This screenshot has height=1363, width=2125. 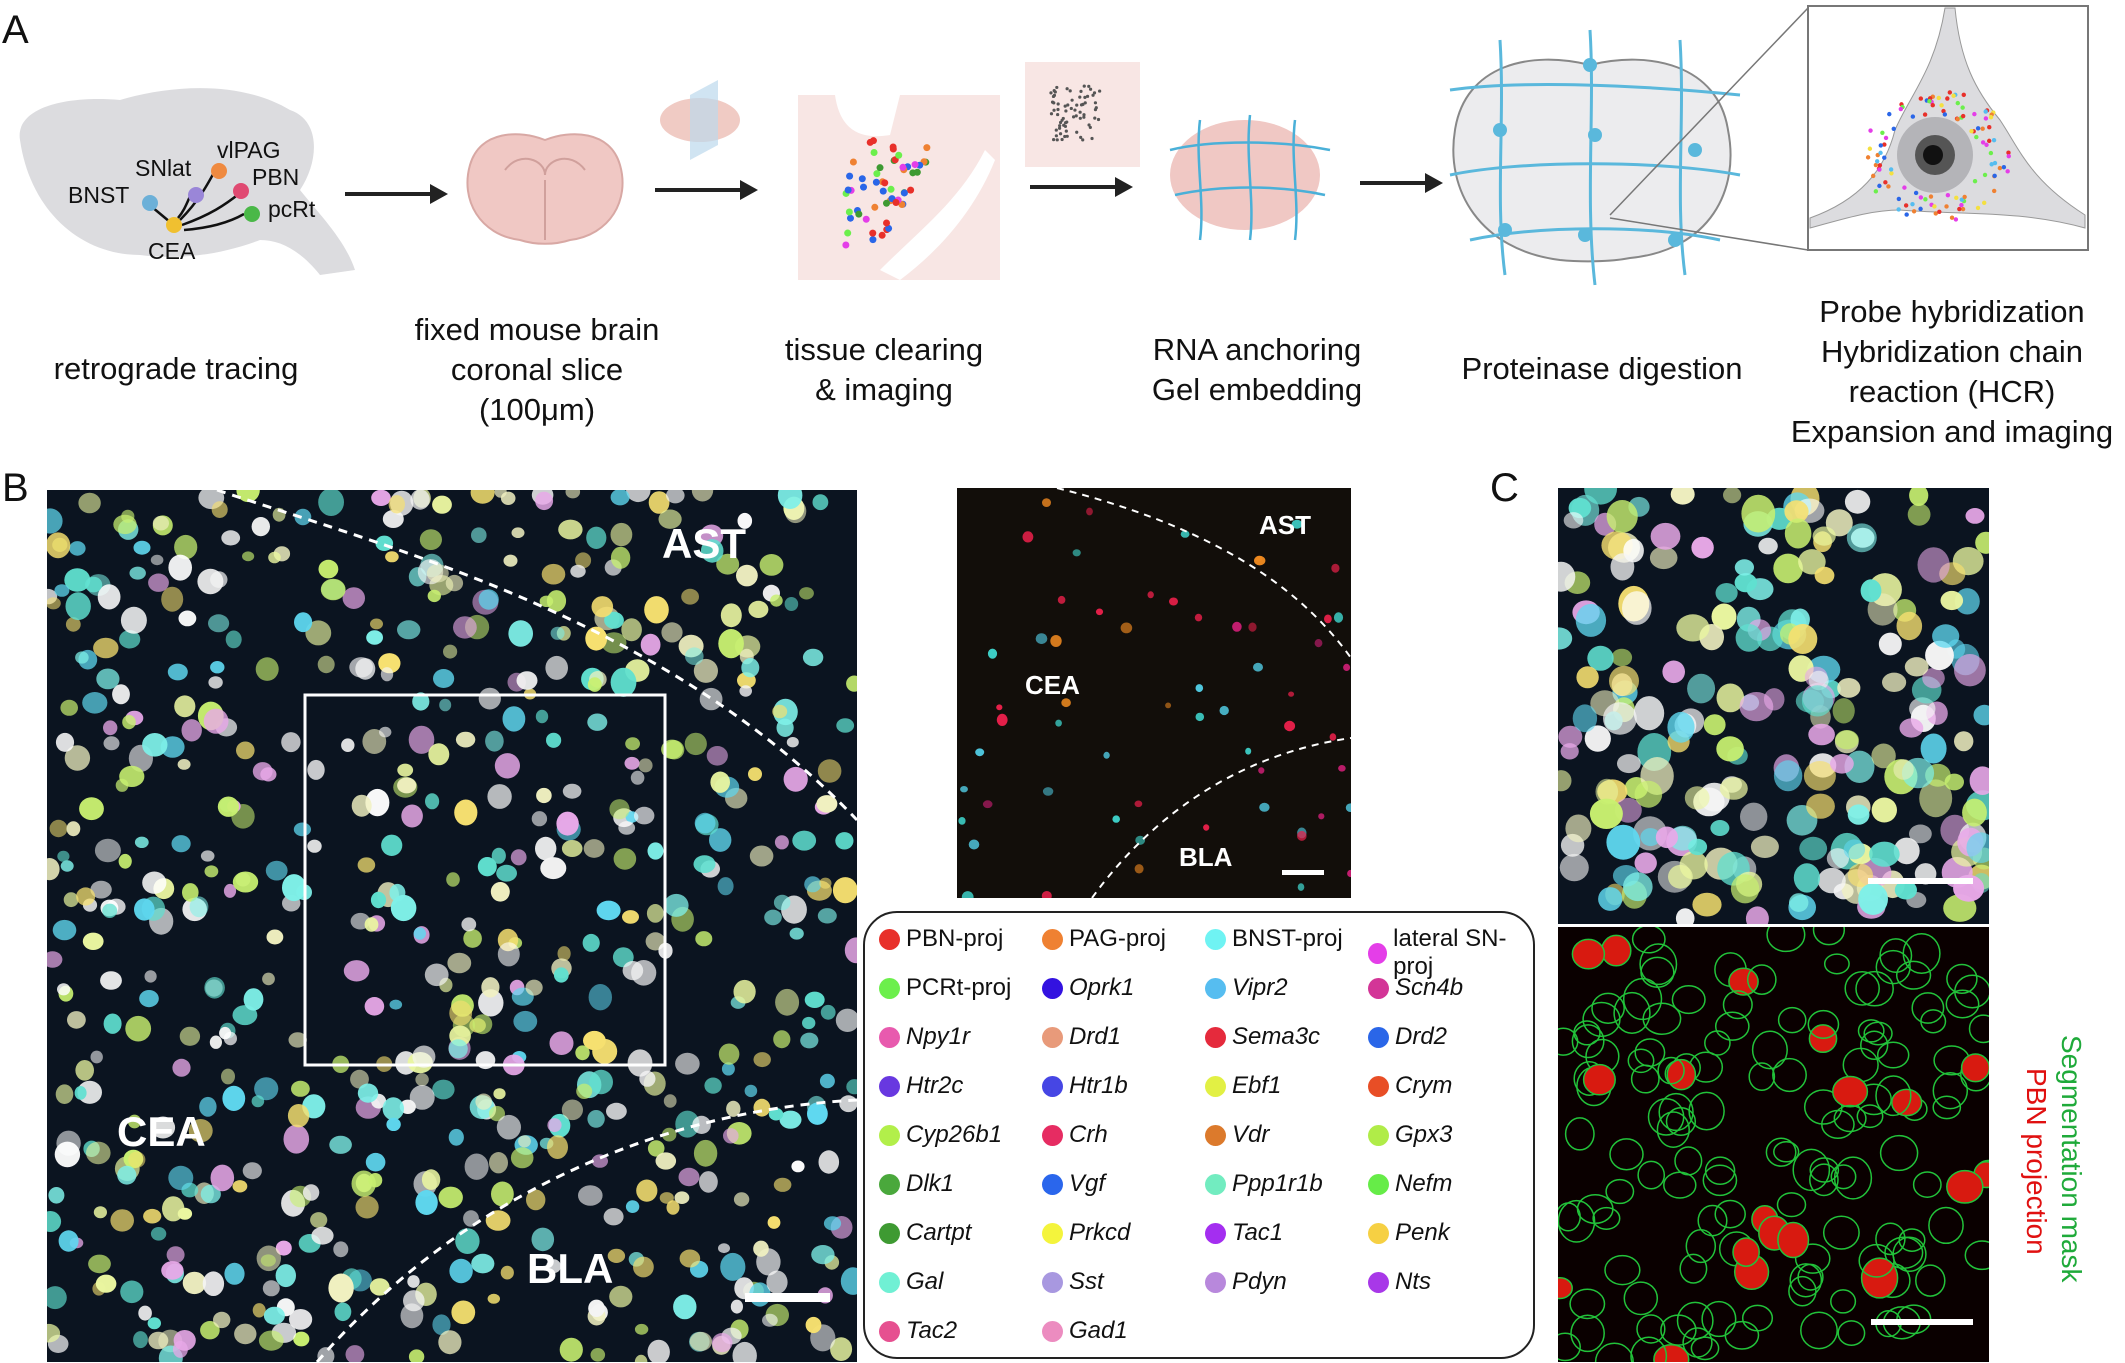 What do you see at coordinates (1401, 183) in the screenshot?
I see `arrow-icon` at bounding box center [1401, 183].